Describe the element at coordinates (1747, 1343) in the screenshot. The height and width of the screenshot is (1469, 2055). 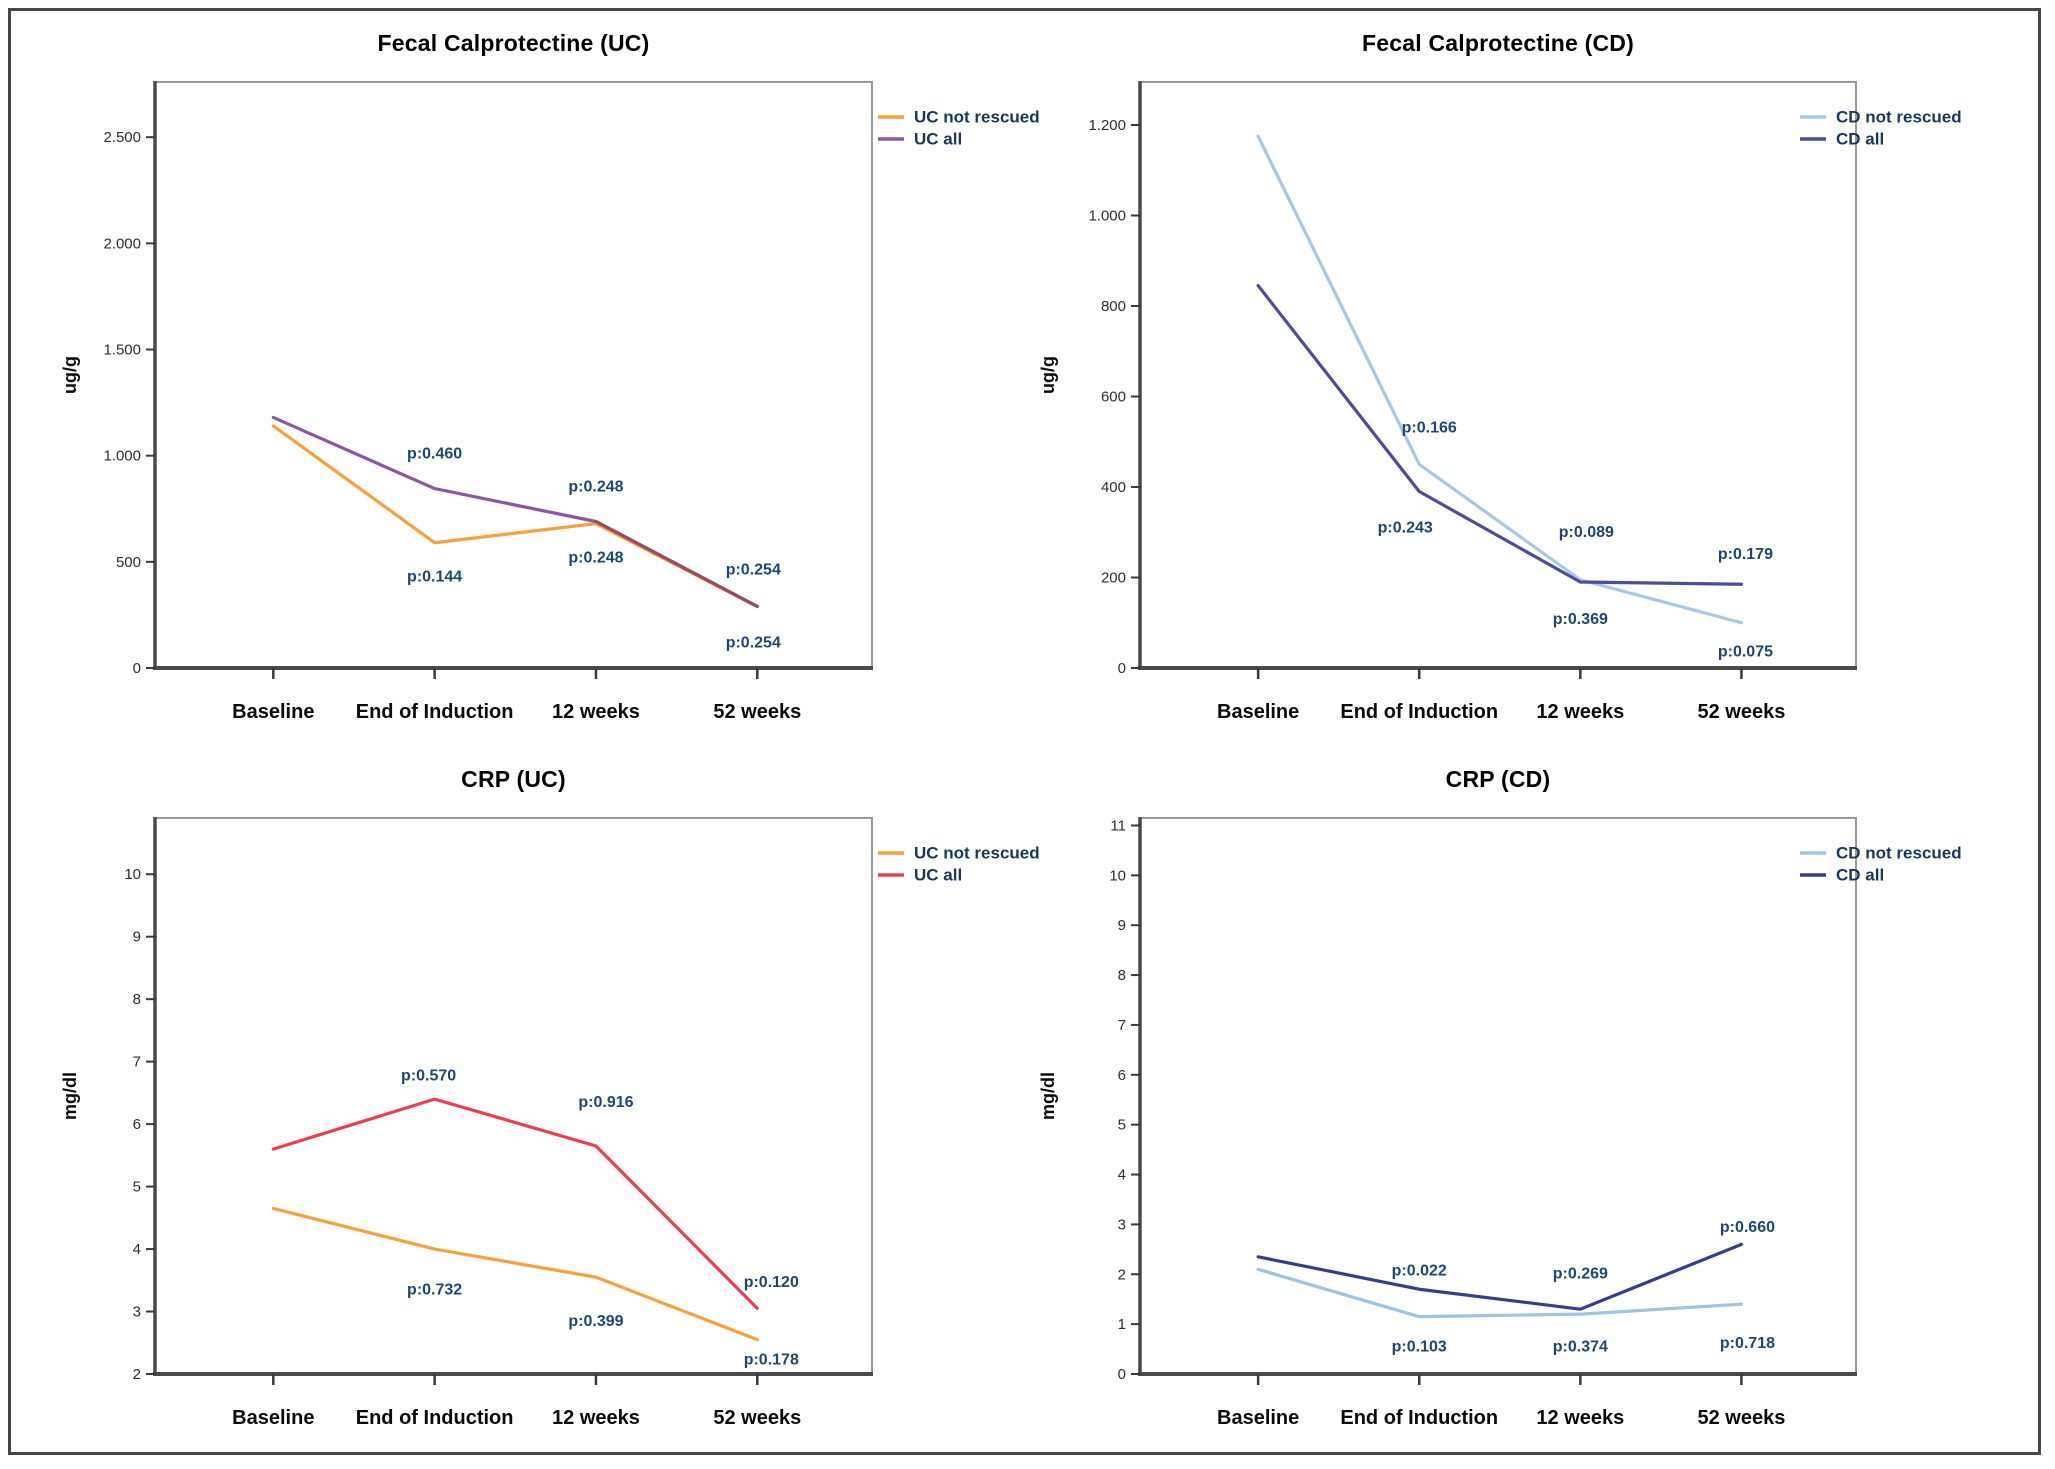
I see `p-value-annotation: p:0.718` at that location.